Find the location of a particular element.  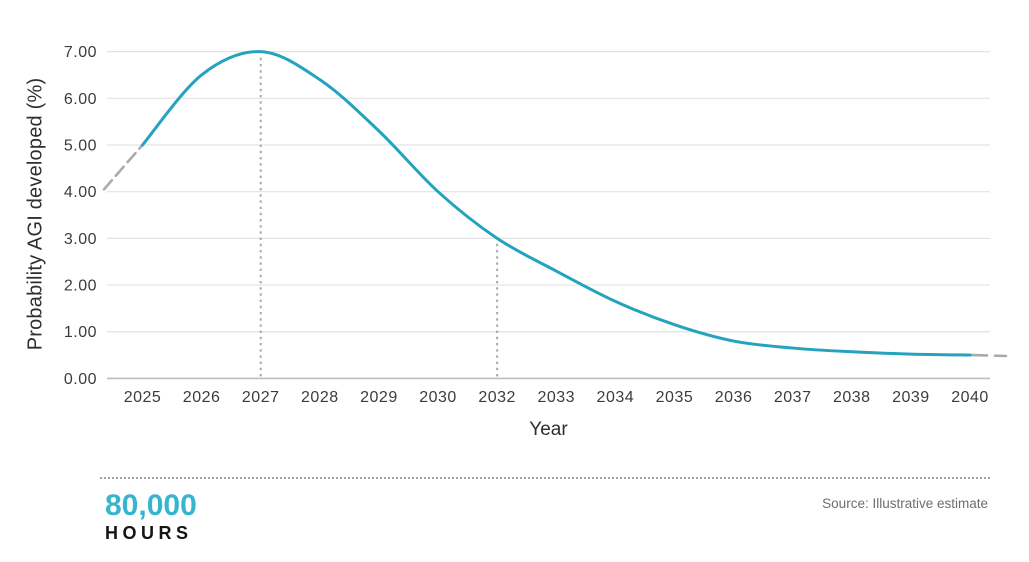

x-tick-label: 2032 is located at coordinates (497, 397).